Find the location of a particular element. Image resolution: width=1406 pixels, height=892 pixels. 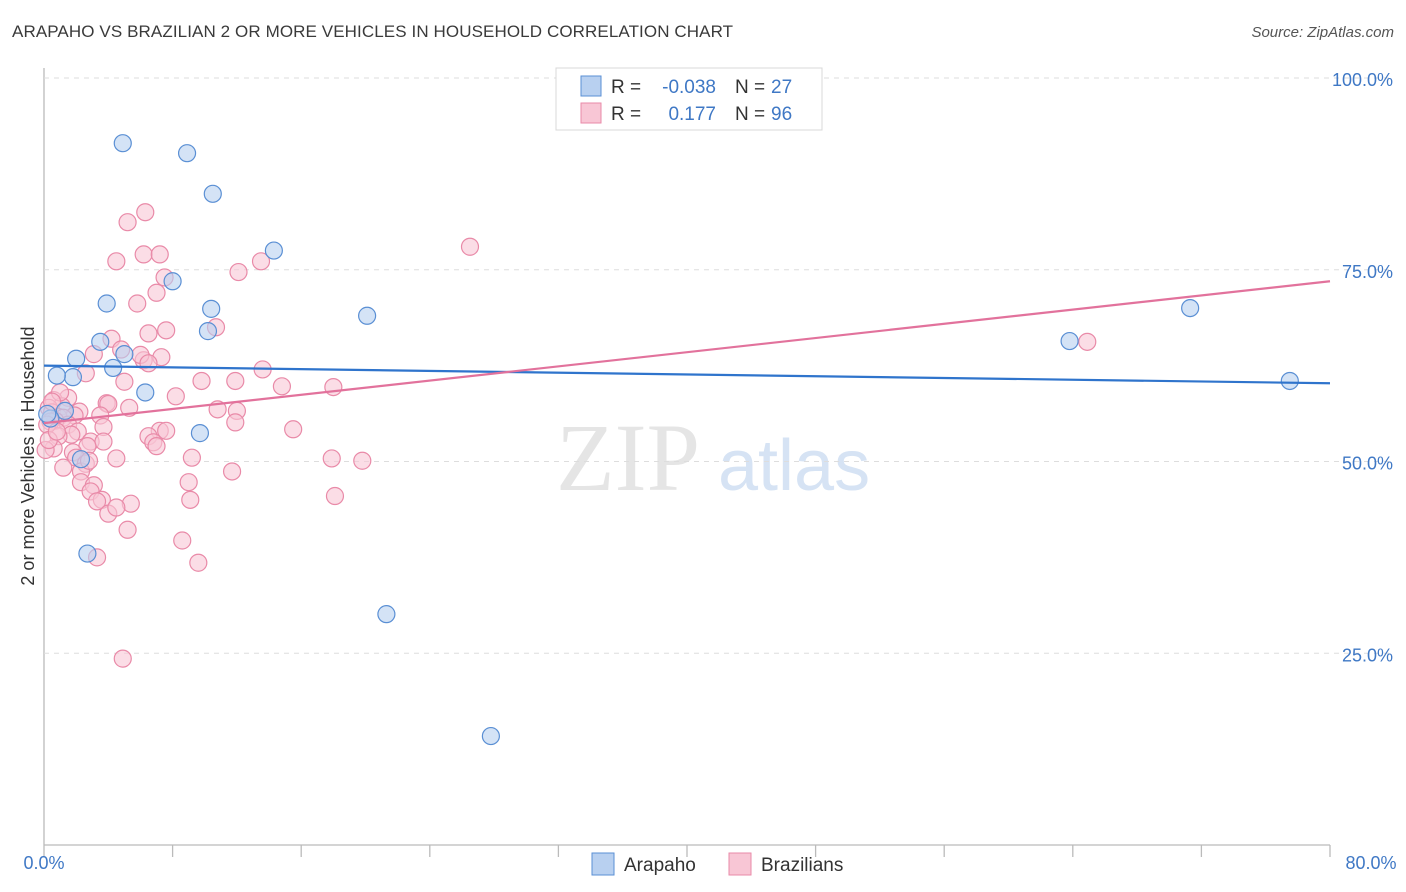

legend-swatch-brazilians is located at coordinates (591, 113).